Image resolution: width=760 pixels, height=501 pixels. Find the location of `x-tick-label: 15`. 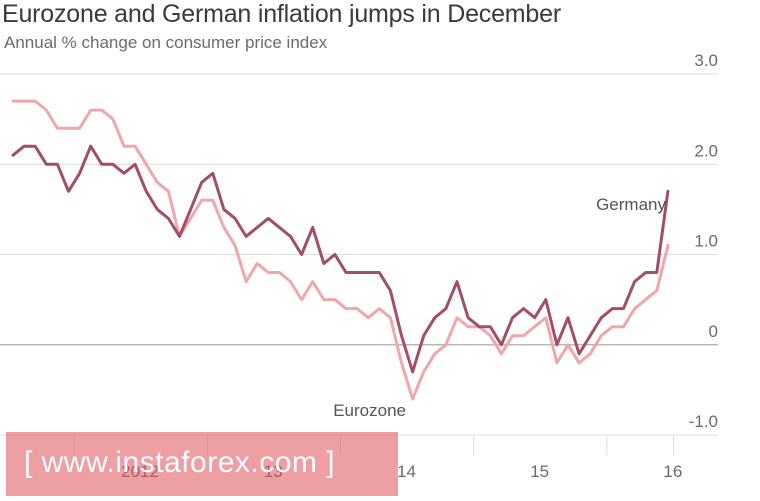

x-tick-label: 15 is located at coordinates (539, 471).